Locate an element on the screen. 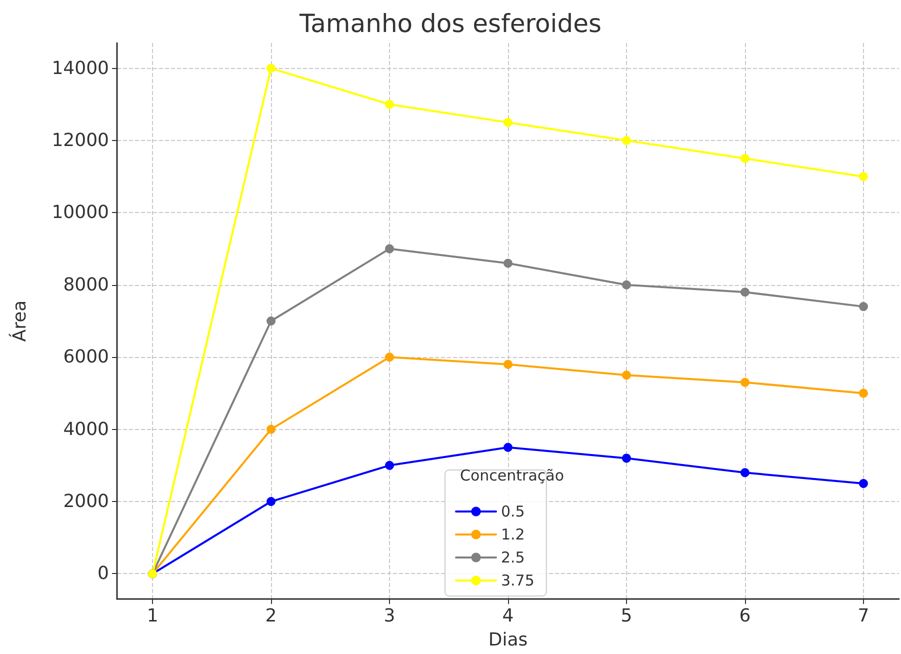 The height and width of the screenshot is (654, 901). y-tick-label: 2000 is located at coordinates (86, 501).